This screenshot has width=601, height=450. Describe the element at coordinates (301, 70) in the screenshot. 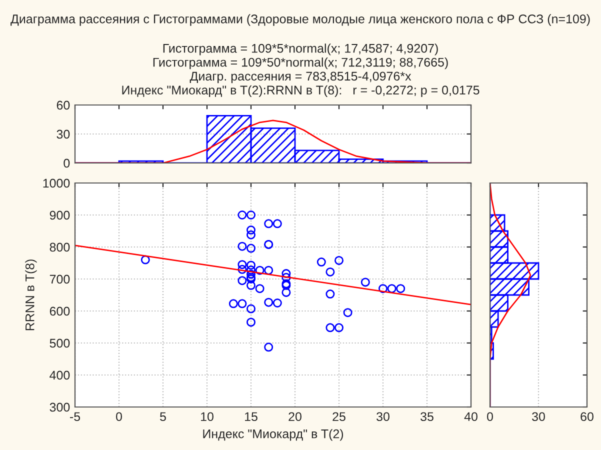

I see `chart-subtitle: Гистограмма = 109*5*normal(x; 17,4587; 4,9207) Гистограмма = 109*50*normal(x; 712,3119; 88,7665) Диагр. рассеяния = 783,8515-4,0976*x Индекс "Миокард" в T(2):RRNN в T(8): r = -0,2272; p = 0,0175` at that location.